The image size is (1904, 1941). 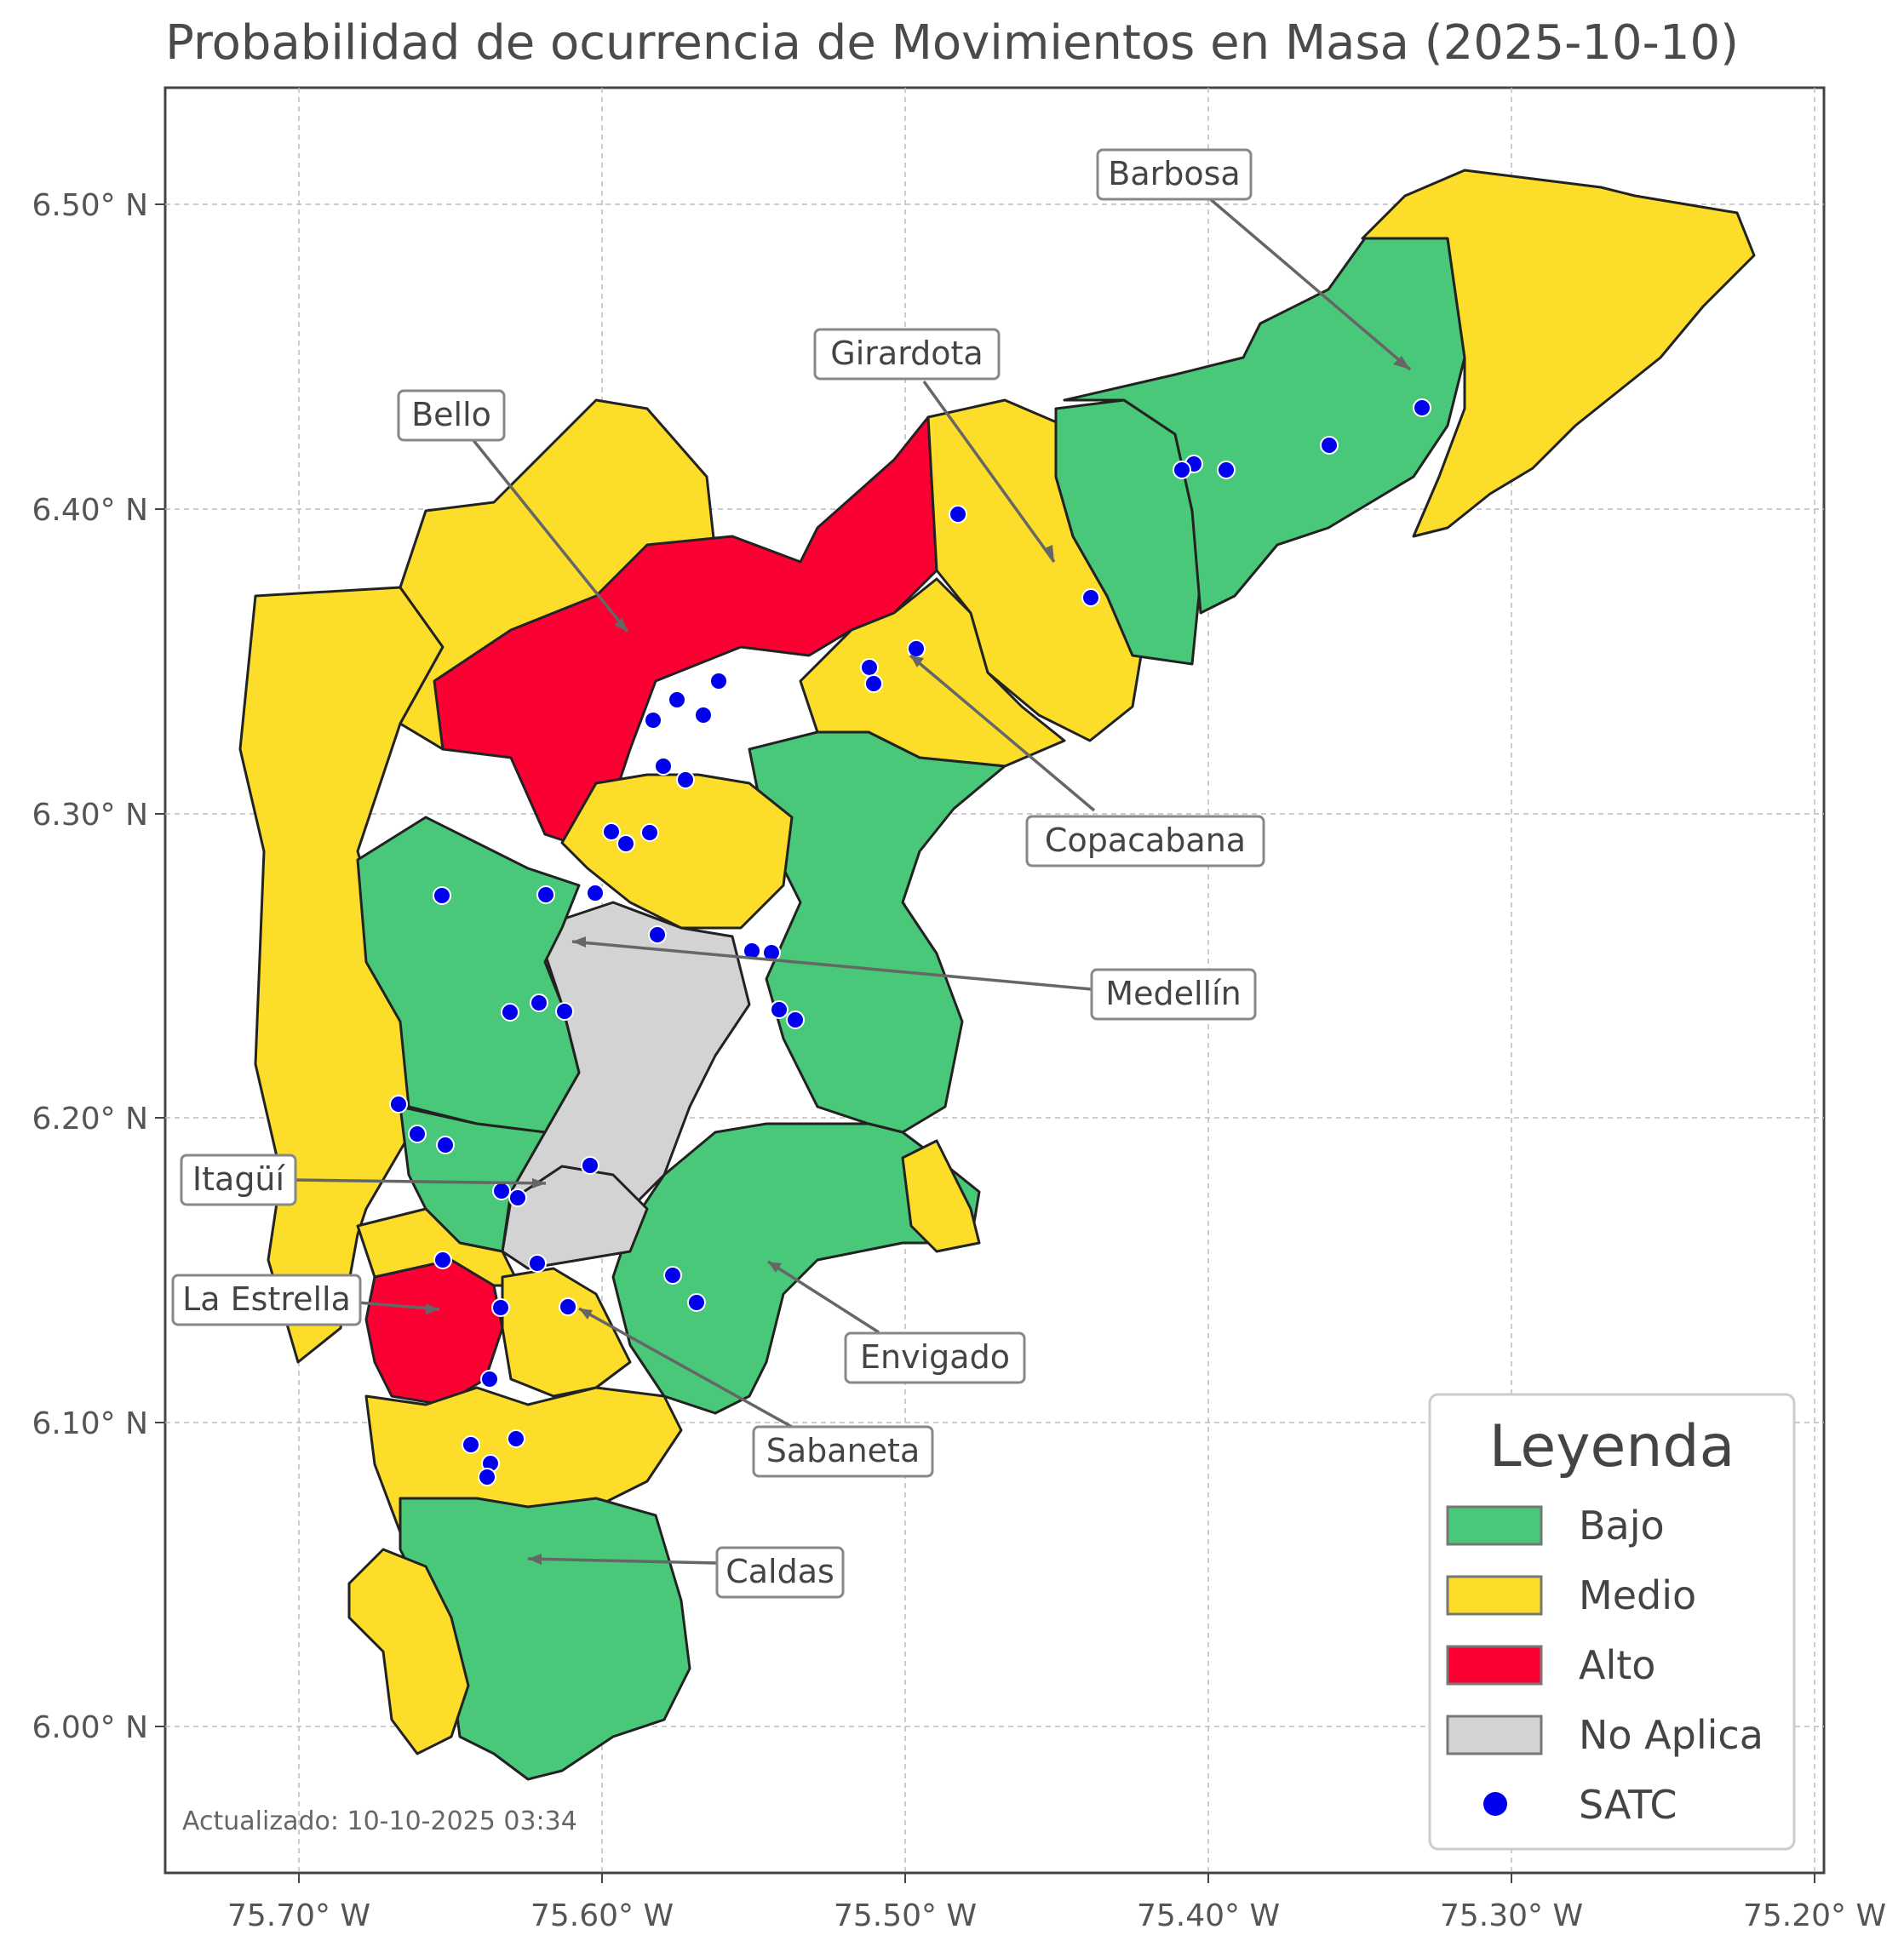 I want to click on label-medellin: Medellín, so click(x=1174, y=994).